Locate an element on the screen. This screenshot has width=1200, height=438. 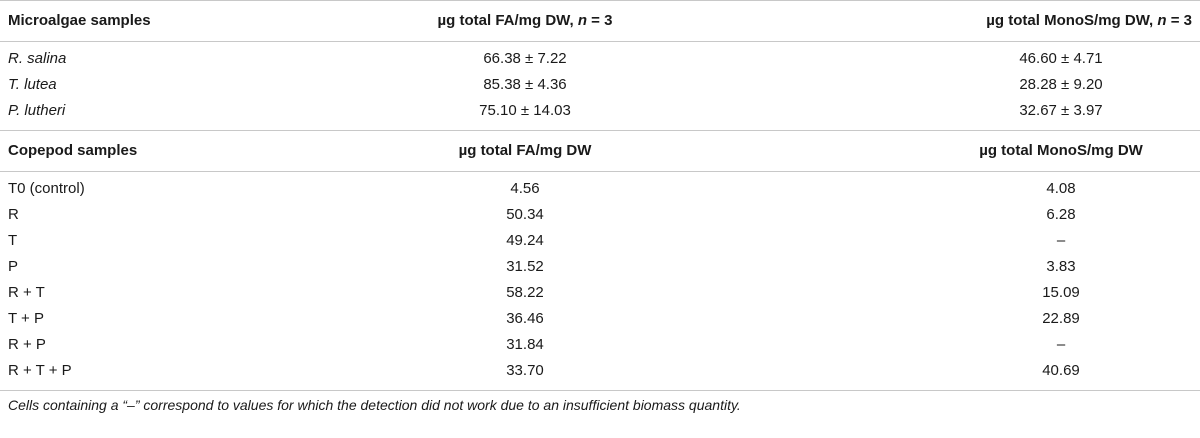
fa-value: 75.10 ± 14.03 is located at coordinates (525, 110).